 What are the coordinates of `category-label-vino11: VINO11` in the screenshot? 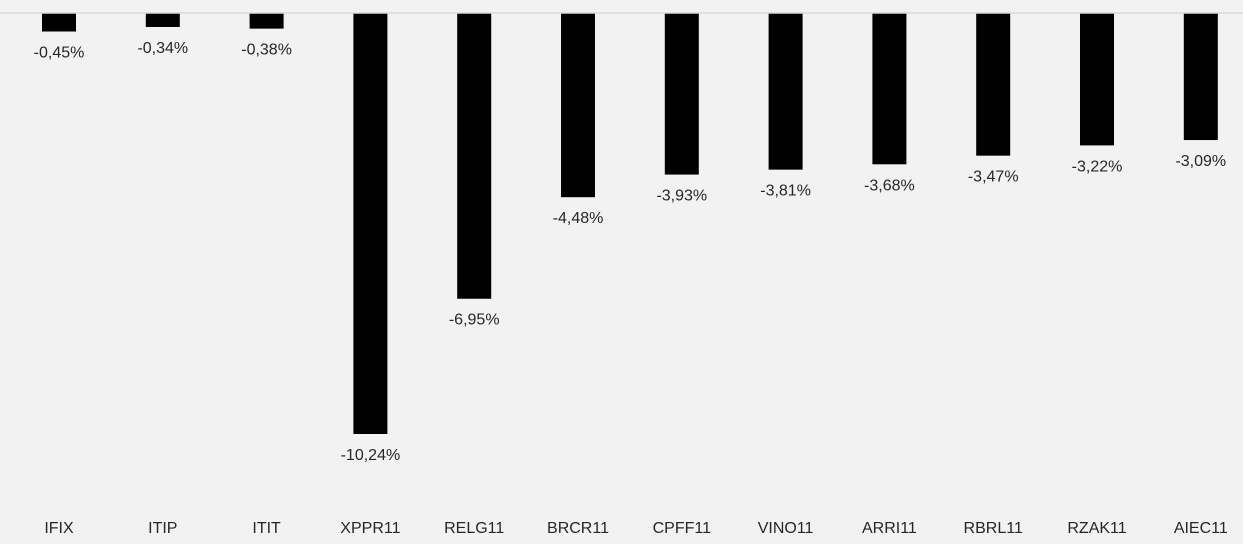 It's located at (786, 528).